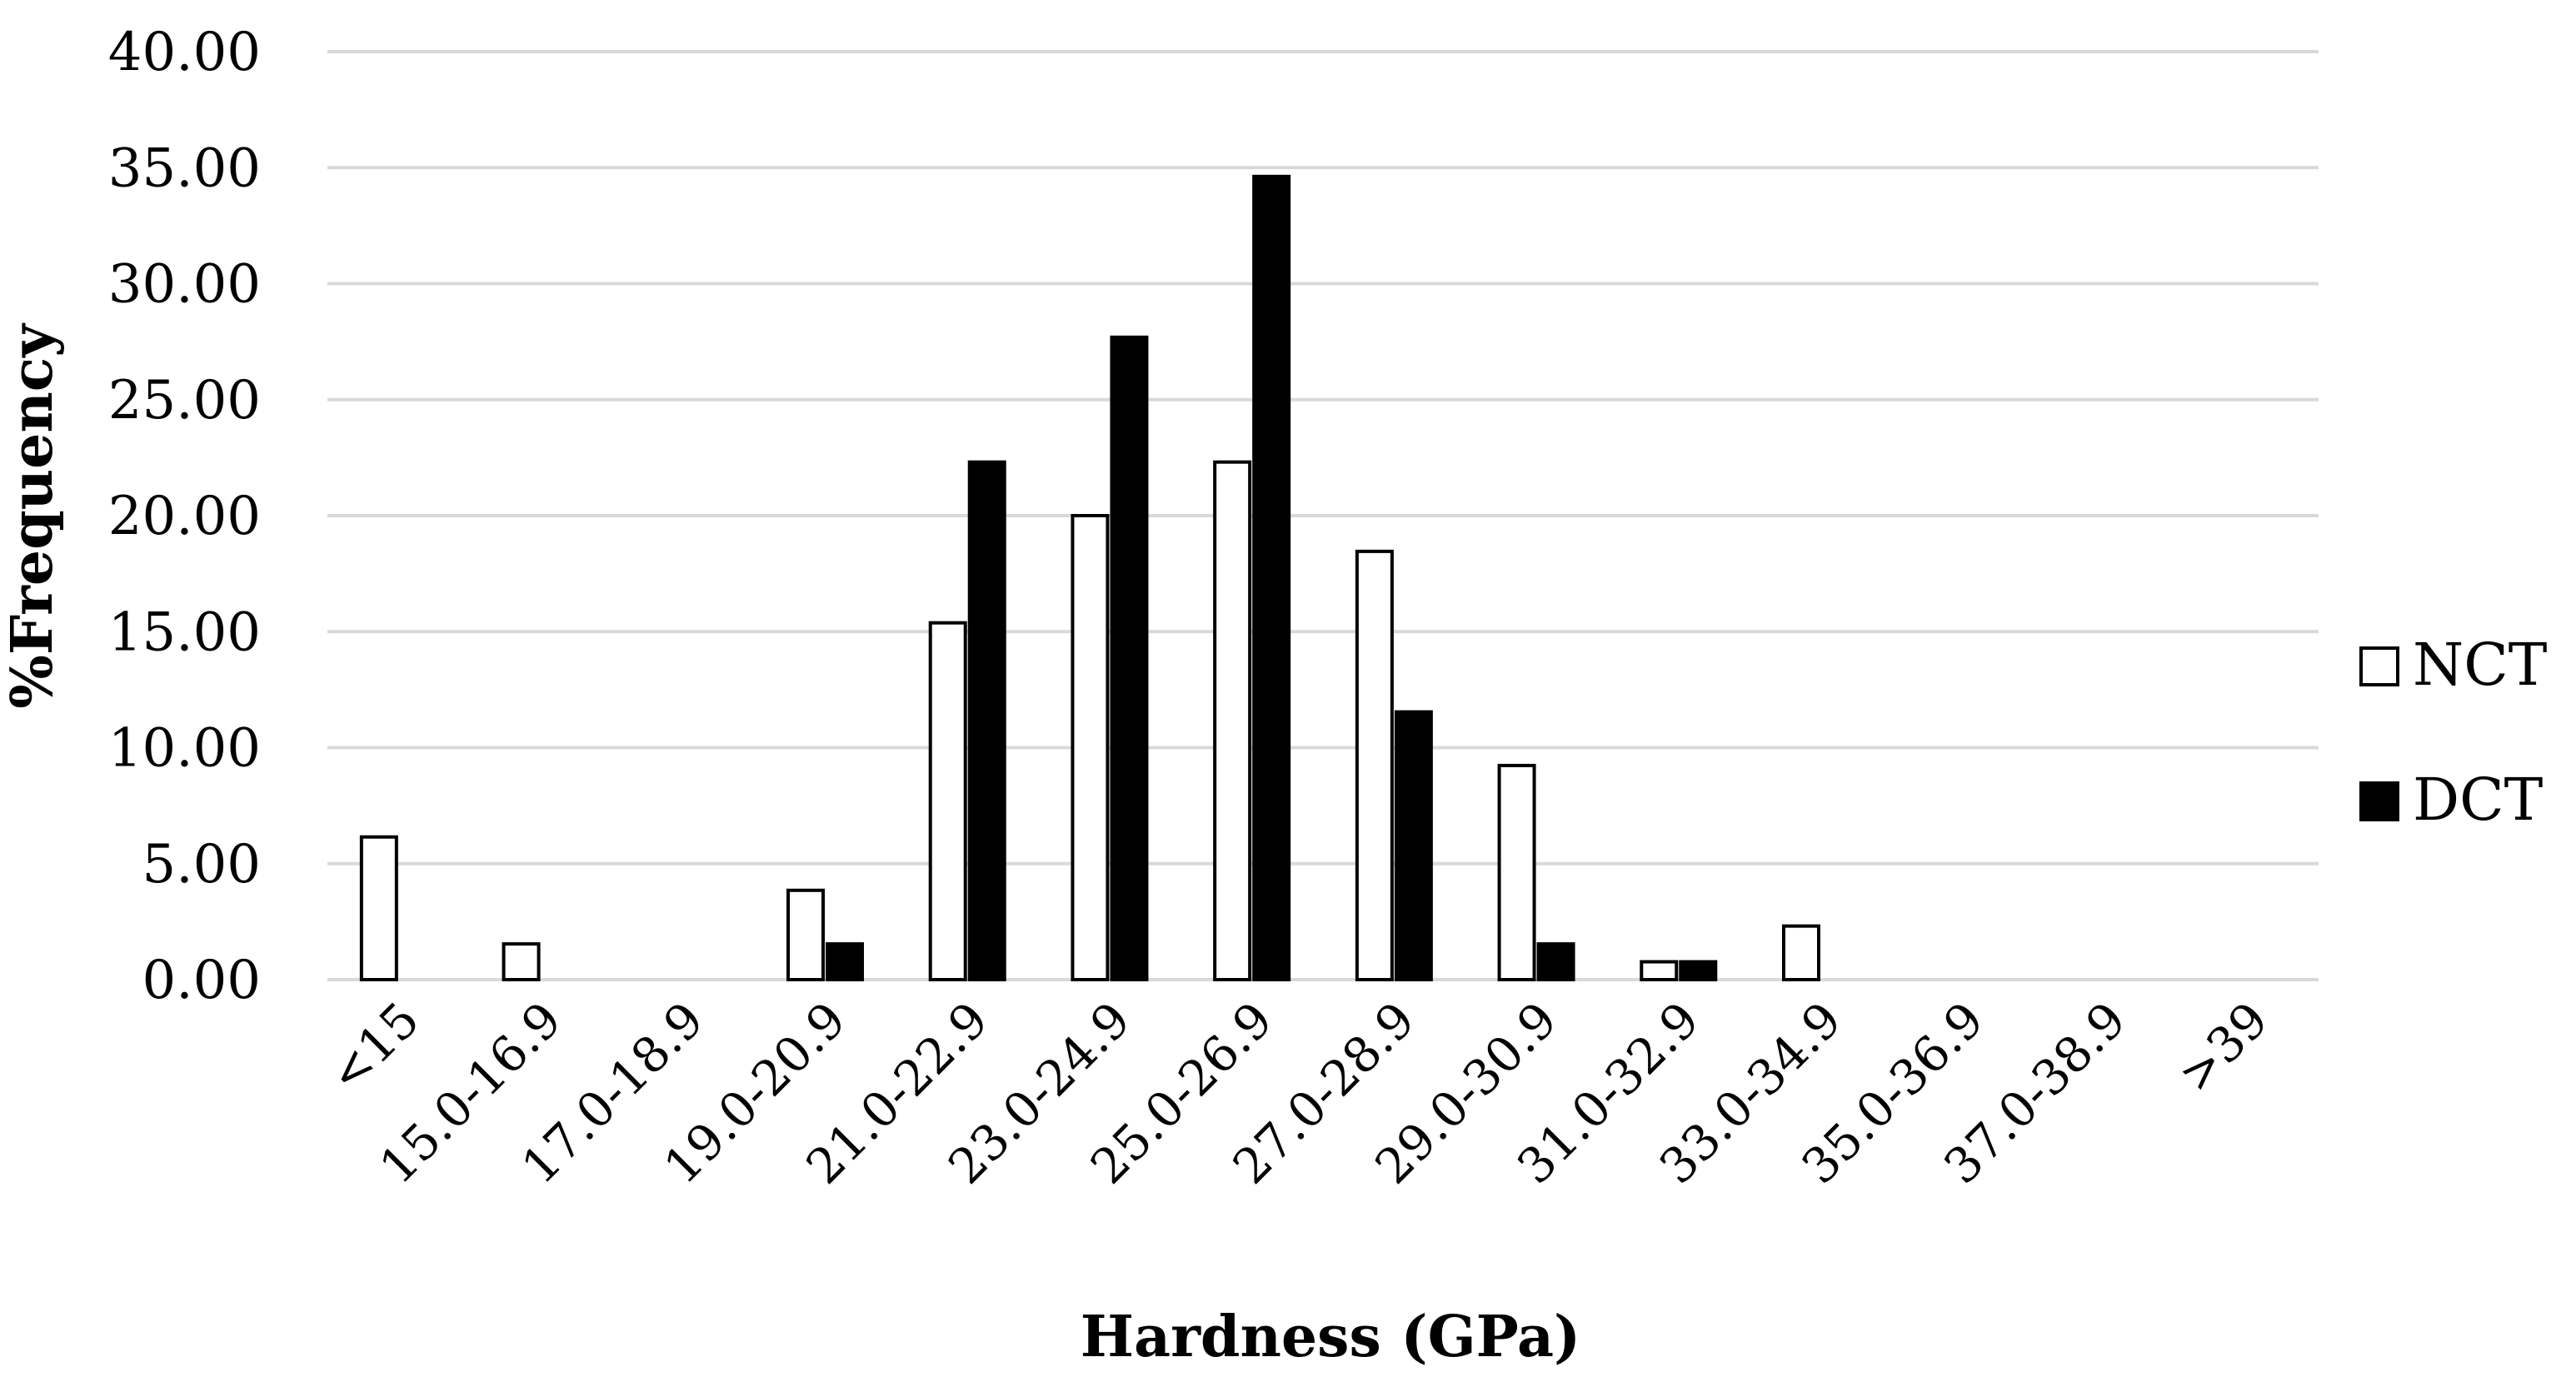  Describe the element at coordinates (2478, 800) in the screenshot. I see `legend-label-dct: DCT` at that location.